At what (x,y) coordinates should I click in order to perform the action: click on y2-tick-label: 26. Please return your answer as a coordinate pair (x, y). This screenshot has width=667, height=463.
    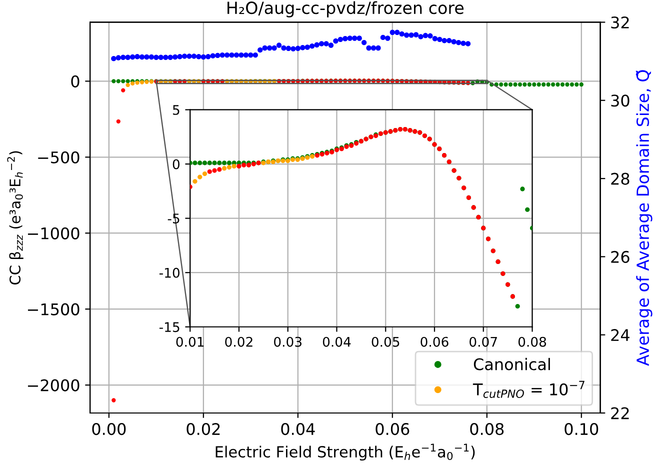
    Looking at the image, I should click on (620, 256).